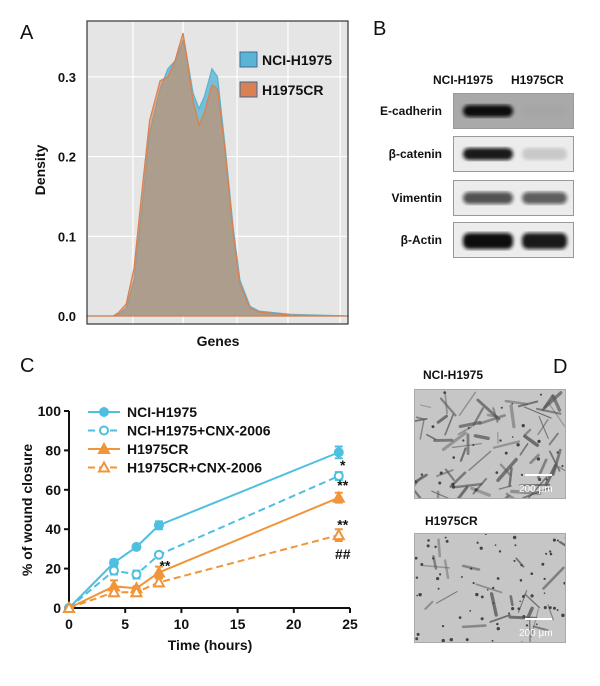 This screenshot has height=686, width=600. What do you see at coordinates (343, 554) in the screenshot?
I see `significance-mark: ##` at bounding box center [343, 554].